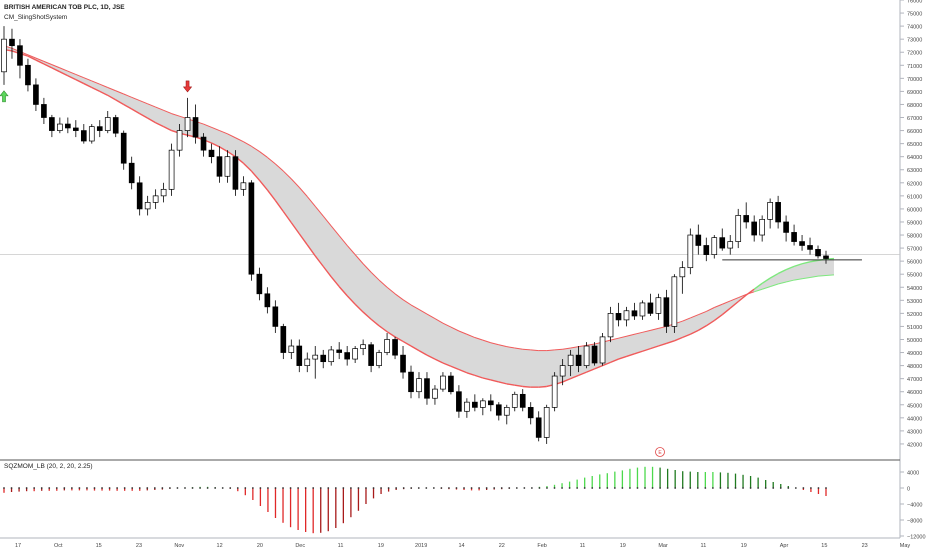  What do you see at coordinates (914, 223) in the screenshot?
I see `y-tick-label: 59000` at bounding box center [914, 223].